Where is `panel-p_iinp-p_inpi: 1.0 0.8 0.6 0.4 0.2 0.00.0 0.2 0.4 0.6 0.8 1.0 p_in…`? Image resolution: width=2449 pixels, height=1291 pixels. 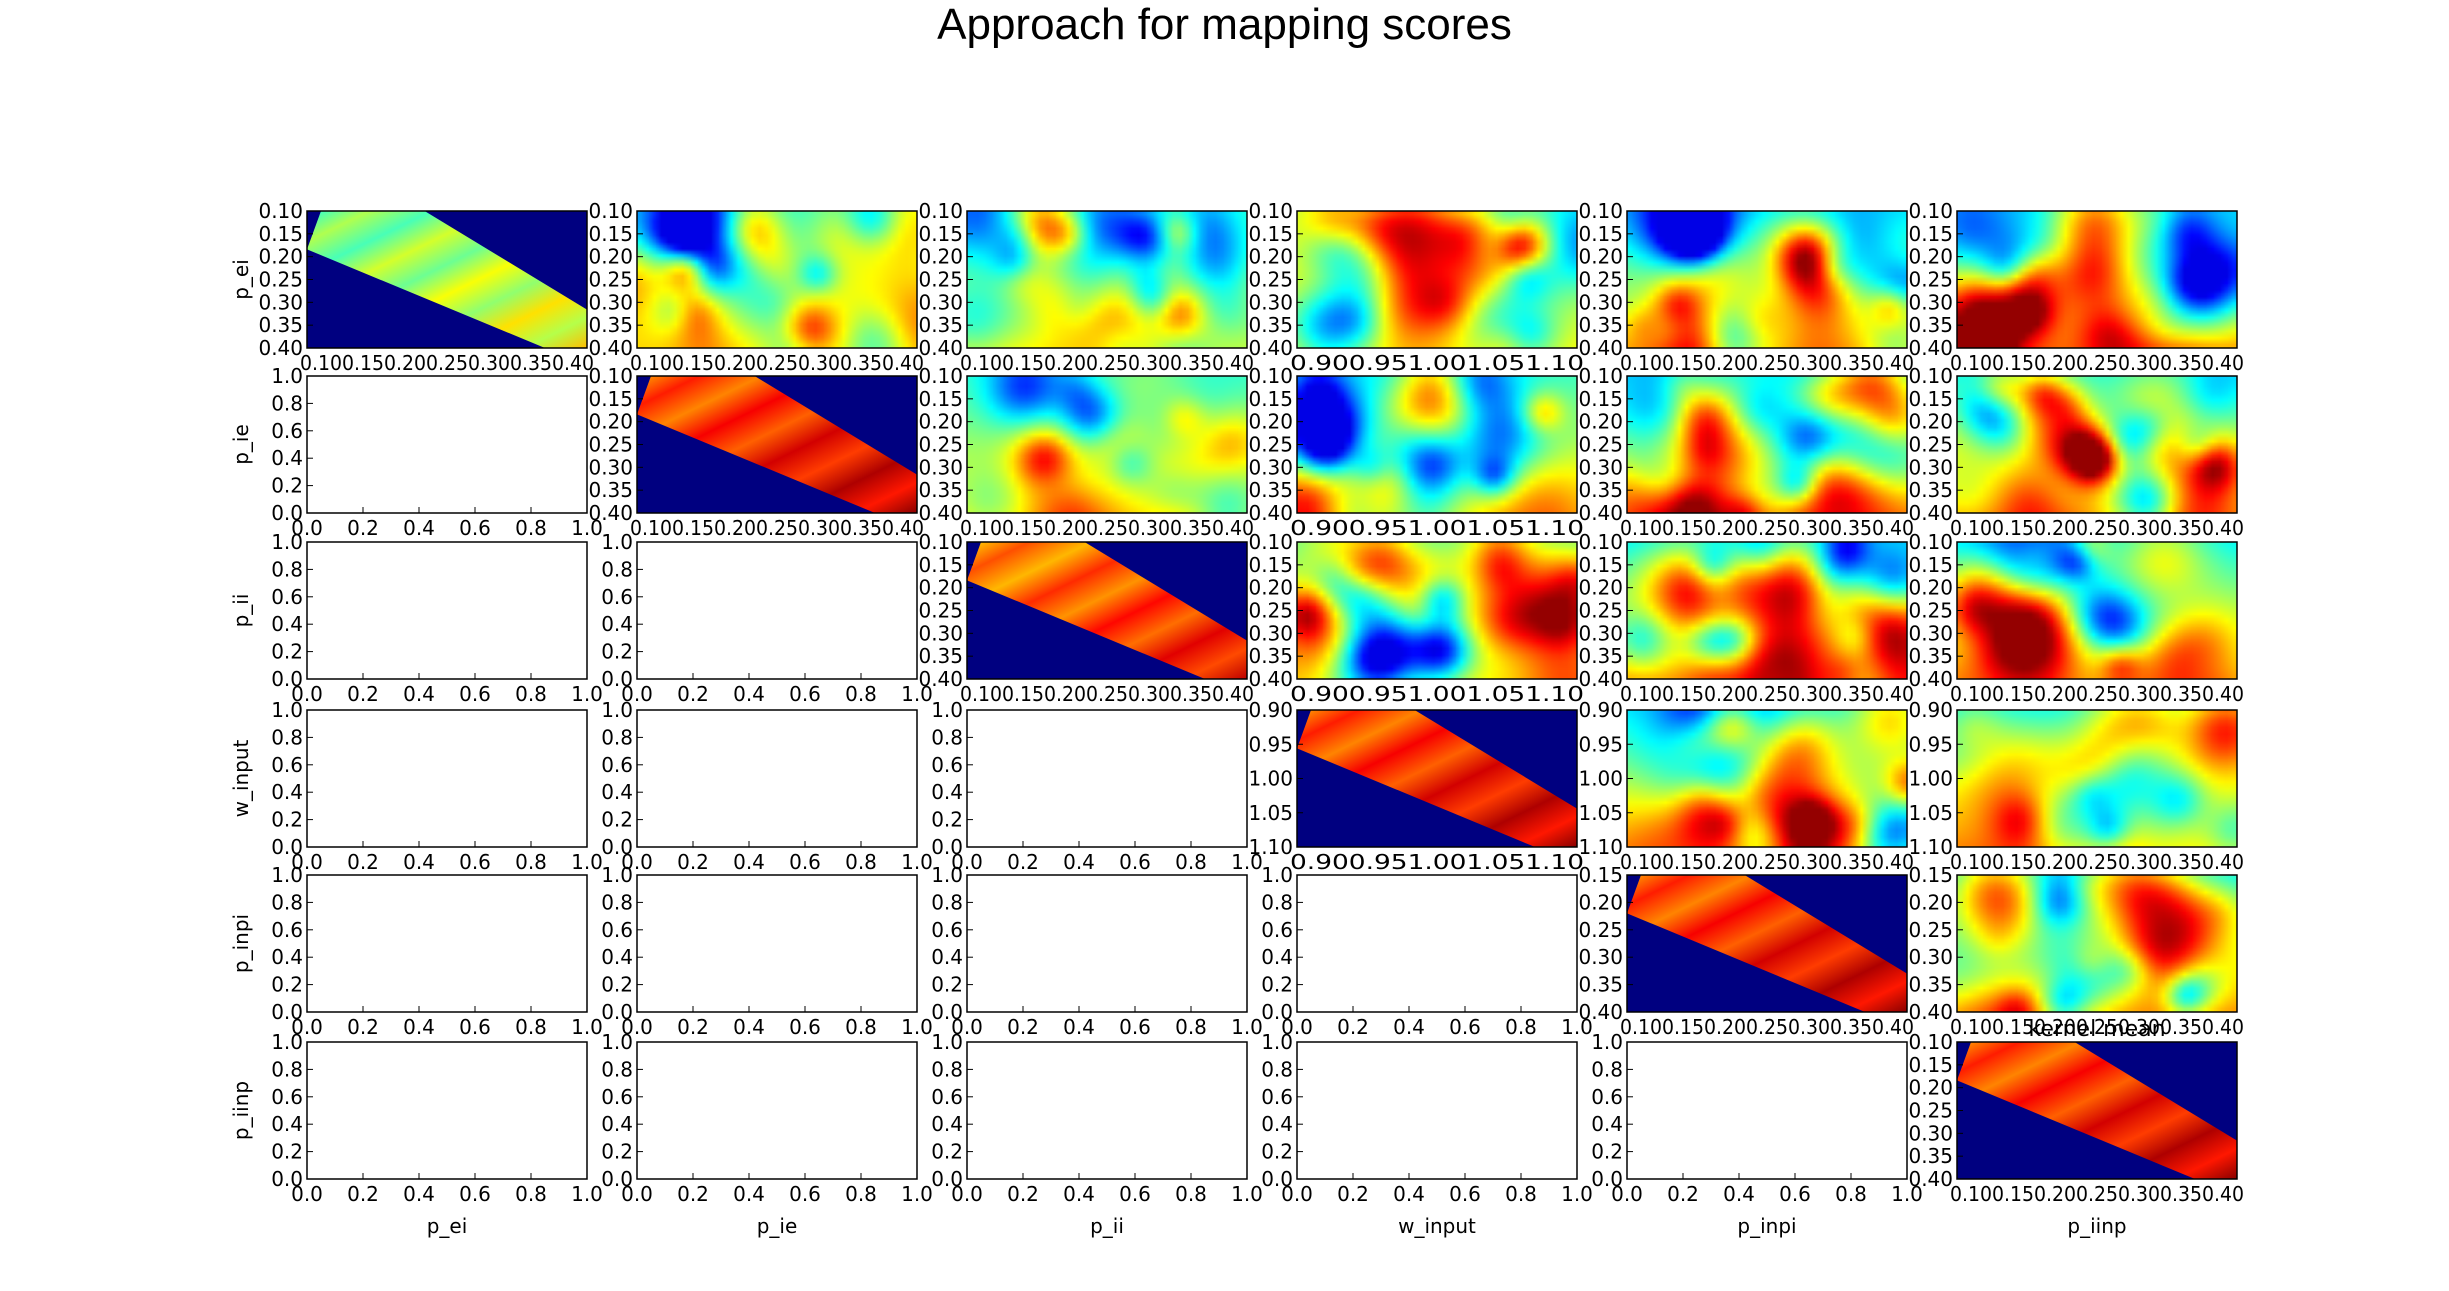 panel-p_iinp-p_inpi: 1.0 0.8 0.6 0.4 0.2 0.00.0 0.2 0.4 0.6 0.8 1.0 p_in… is located at coordinates (1757, 1134).